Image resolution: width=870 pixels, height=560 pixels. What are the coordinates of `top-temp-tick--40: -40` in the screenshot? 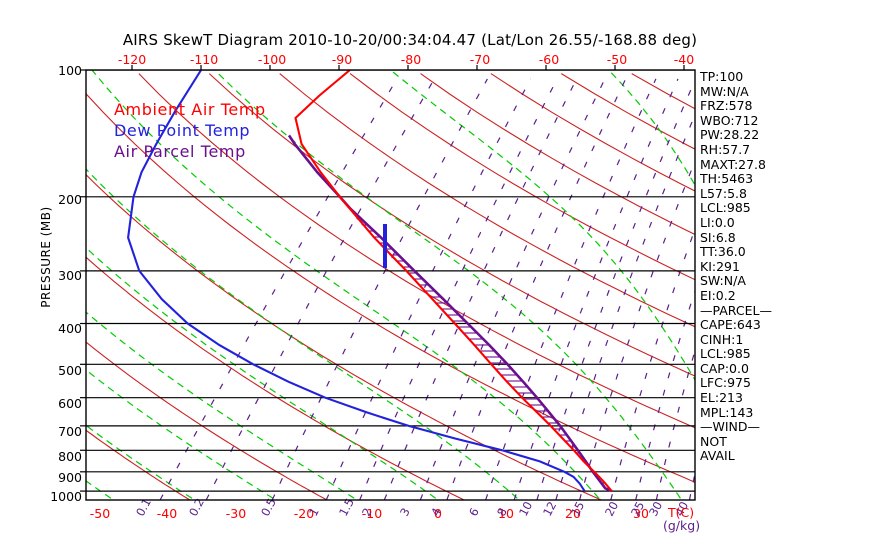 It's located at (684, 59).